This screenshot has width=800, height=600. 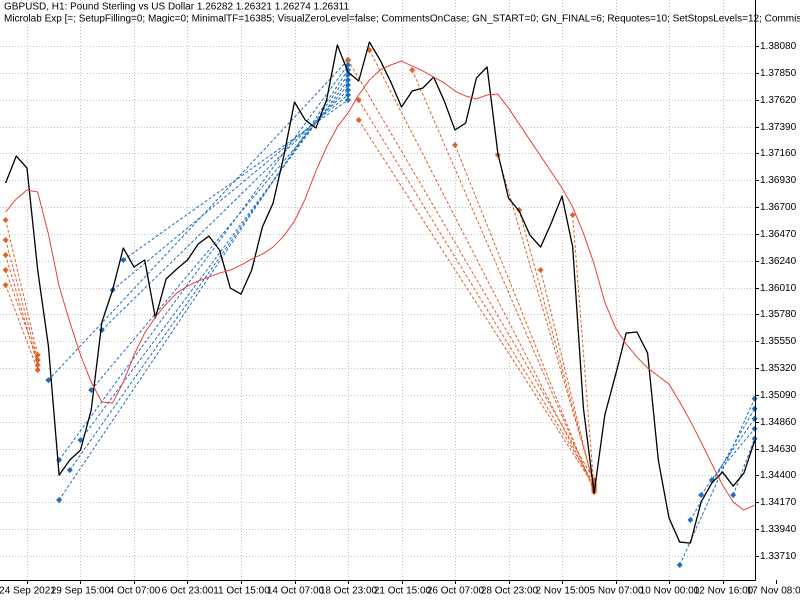 What do you see at coordinates (617, 591) in the screenshot?
I see `x-tick-label: 5 Nov 07:00` at bounding box center [617, 591].